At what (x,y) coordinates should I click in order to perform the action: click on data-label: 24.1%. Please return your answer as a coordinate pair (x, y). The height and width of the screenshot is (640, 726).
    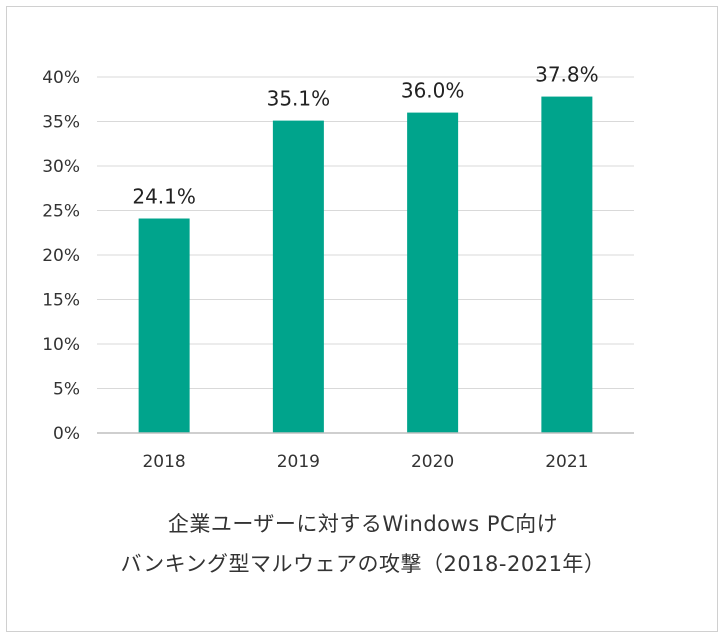
    Looking at the image, I should click on (164, 197).